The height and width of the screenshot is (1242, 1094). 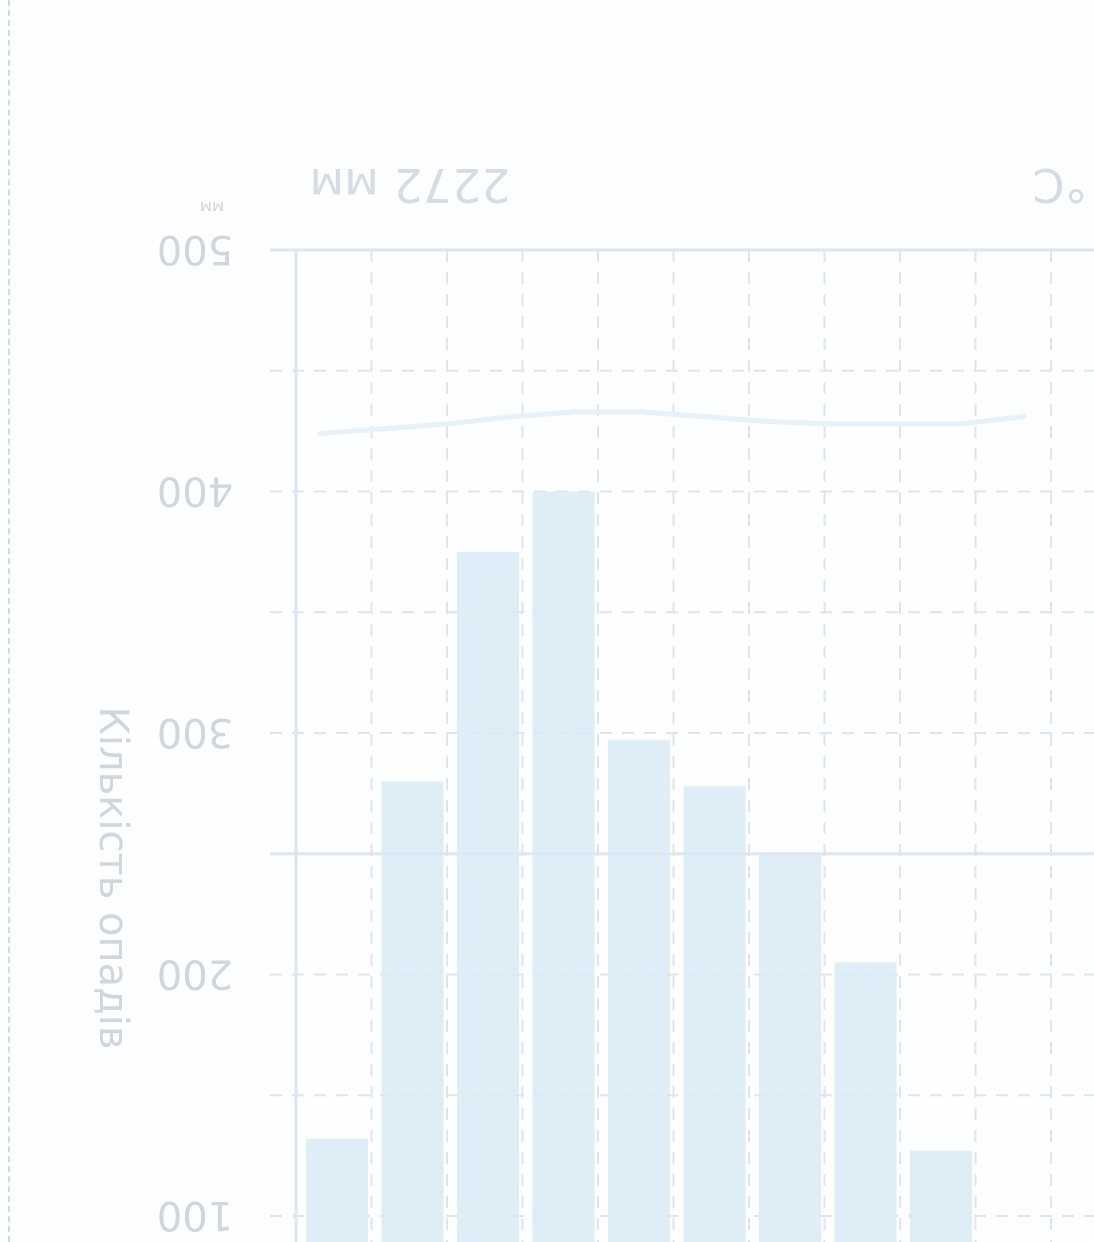 I want to click on left-edge-divider, so click(x=9, y=621).